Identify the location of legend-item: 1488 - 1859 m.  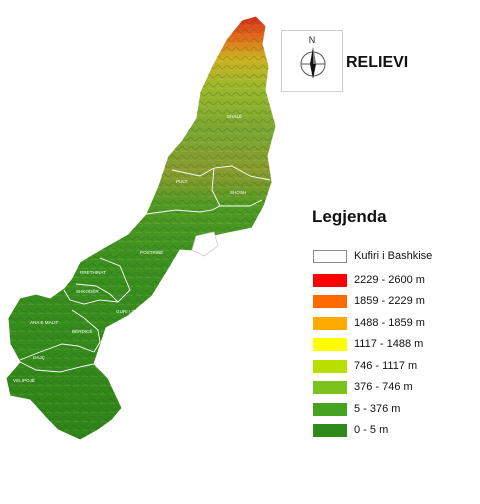
(369, 323).